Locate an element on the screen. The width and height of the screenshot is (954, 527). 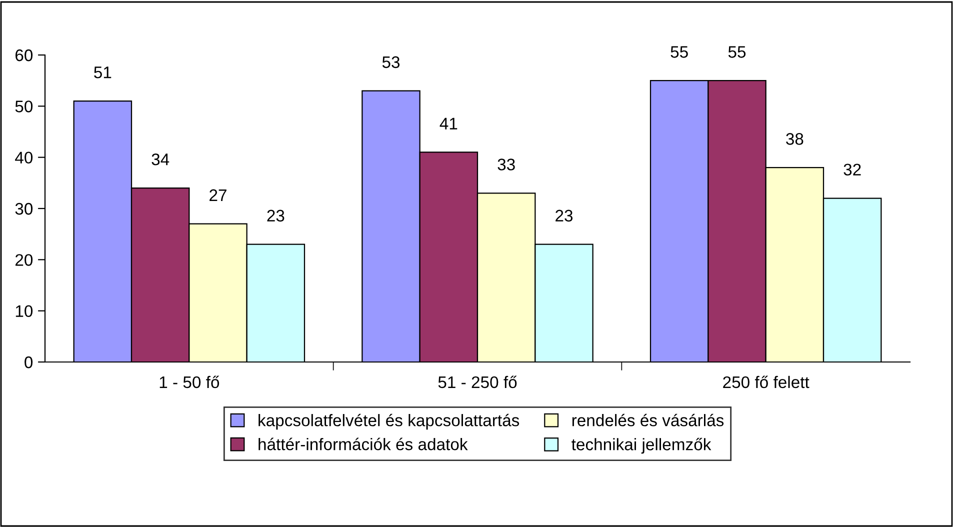
y-tick-label: 20 is located at coordinates (24, 260).